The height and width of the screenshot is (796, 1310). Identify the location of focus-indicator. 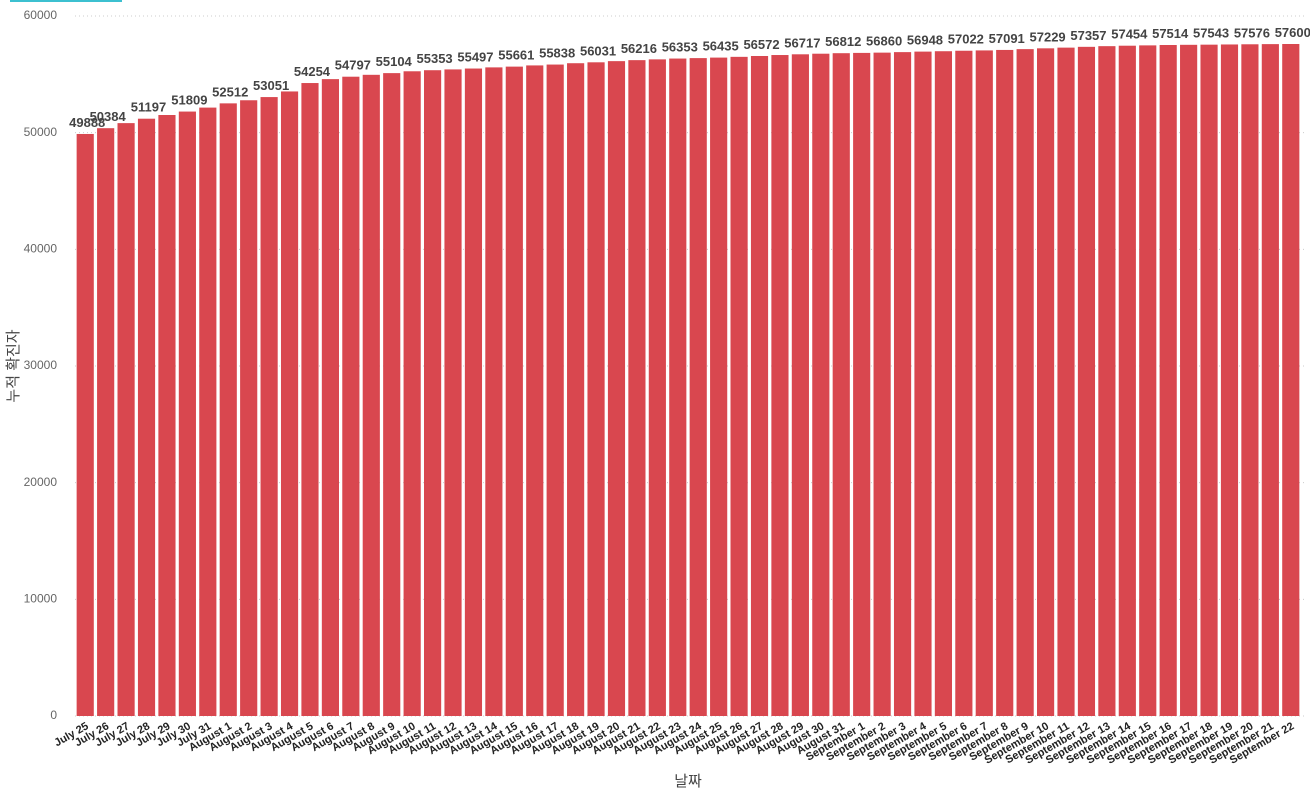
(66, 1).